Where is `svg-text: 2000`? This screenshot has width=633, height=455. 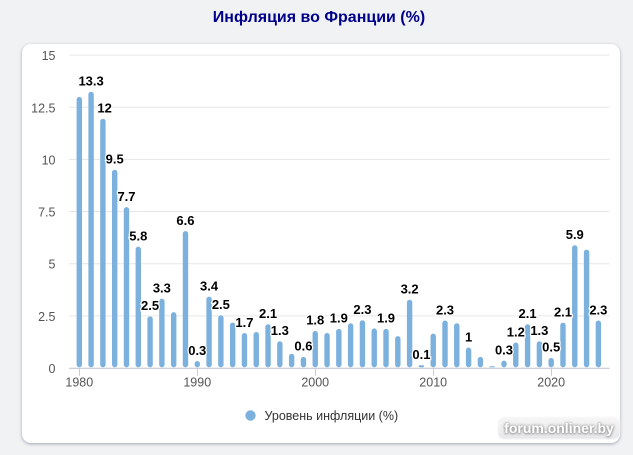 svg-text: 2000 is located at coordinates (315, 383).